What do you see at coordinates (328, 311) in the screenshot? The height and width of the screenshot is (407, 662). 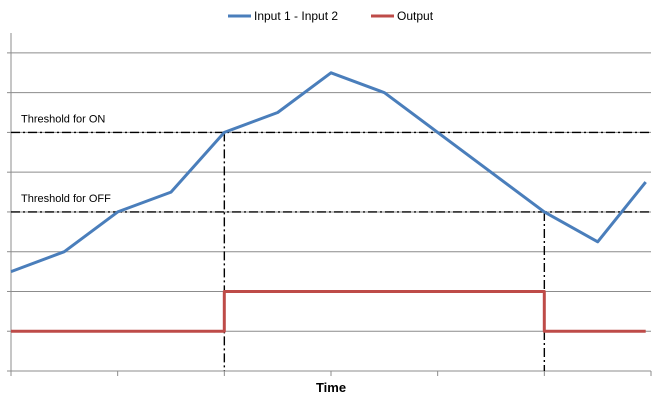 I see `series-line-output` at bounding box center [328, 311].